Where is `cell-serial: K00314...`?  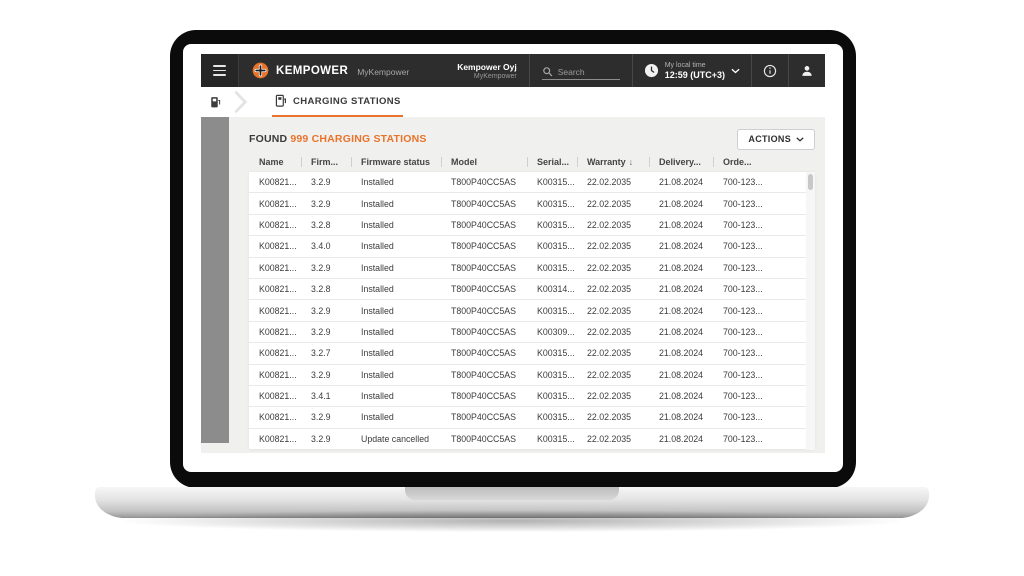 cell-serial: K00314... is located at coordinates (556, 289).